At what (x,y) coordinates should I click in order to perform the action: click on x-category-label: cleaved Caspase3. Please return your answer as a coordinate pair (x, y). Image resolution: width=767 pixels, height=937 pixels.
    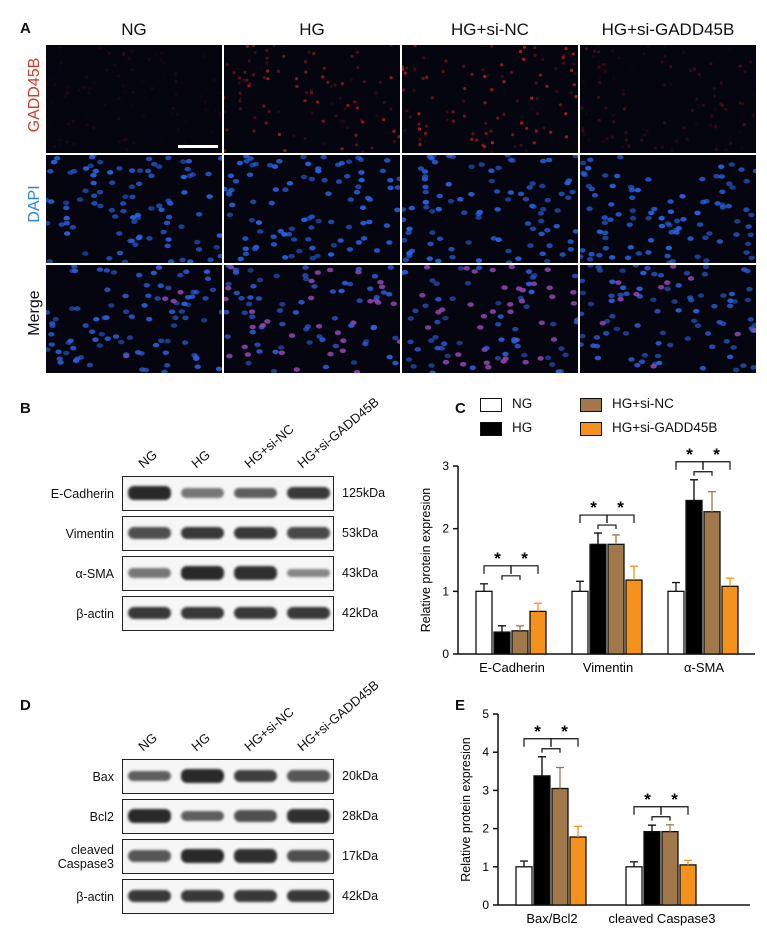
    Looking at the image, I should click on (662, 918).